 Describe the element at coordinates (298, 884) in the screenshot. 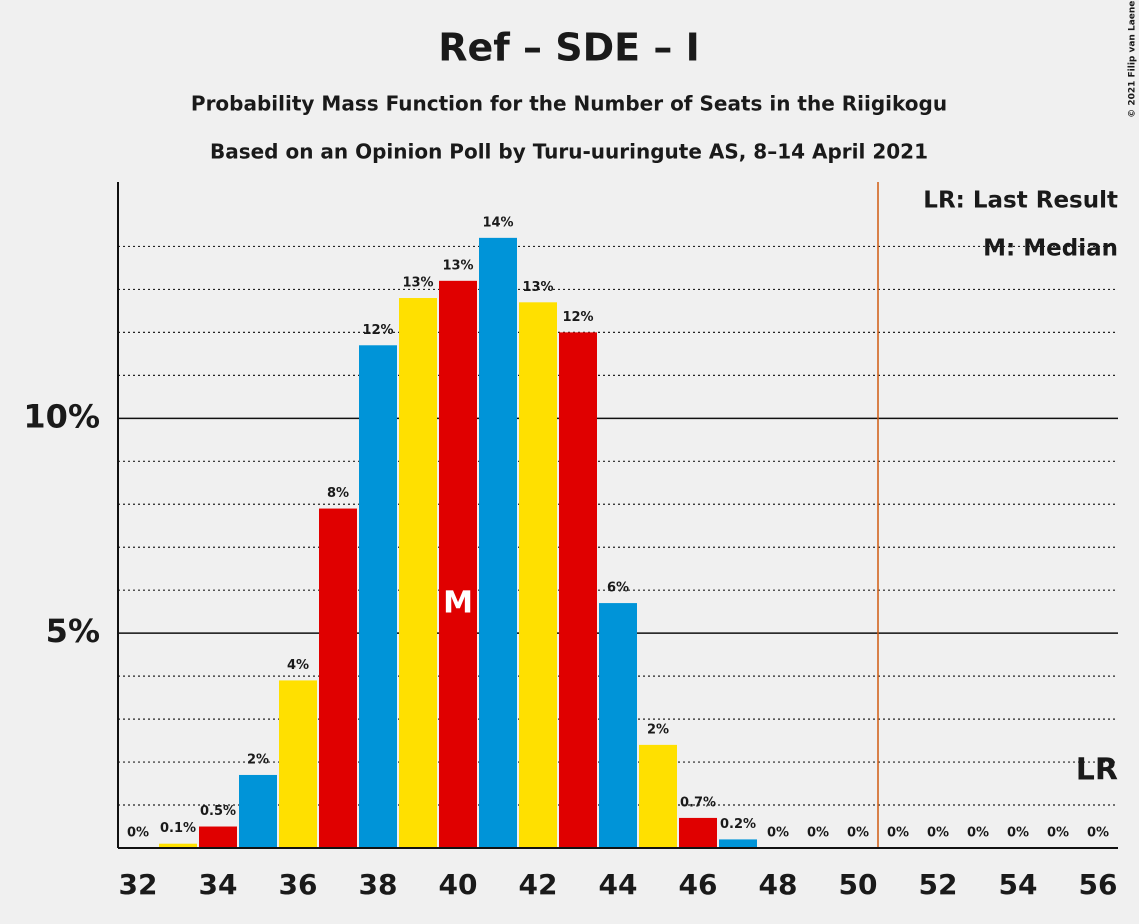

I see `x-tick-label: 36` at that location.